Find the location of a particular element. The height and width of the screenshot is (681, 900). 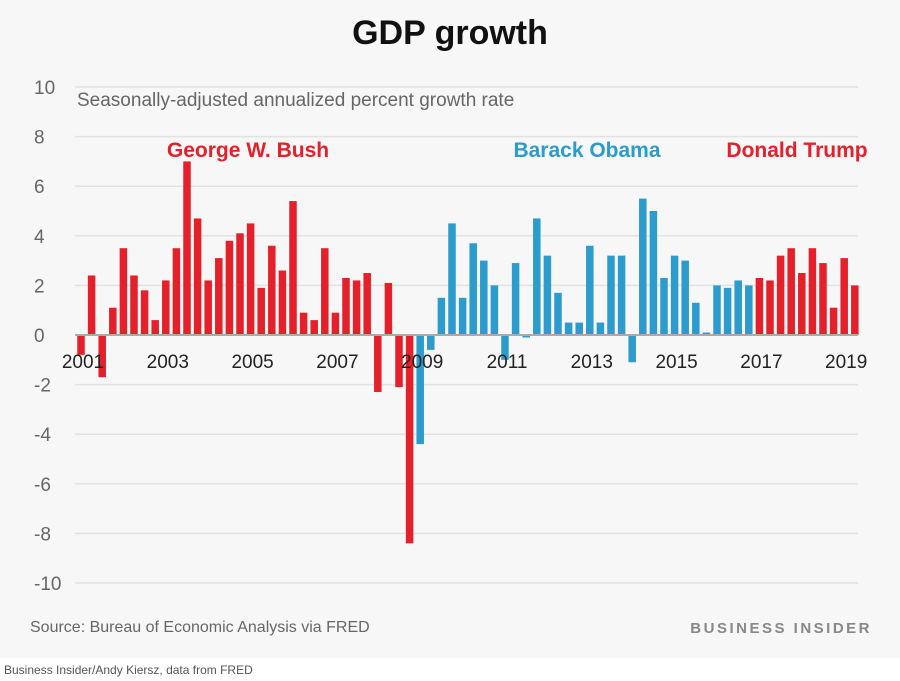

x-tick-label: 2019 is located at coordinates (846, 362).